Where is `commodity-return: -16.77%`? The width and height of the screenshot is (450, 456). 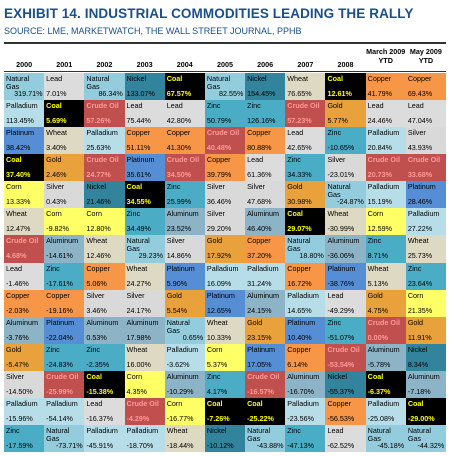 commodity-return: -16.77% is located at coordinates (180, 418).